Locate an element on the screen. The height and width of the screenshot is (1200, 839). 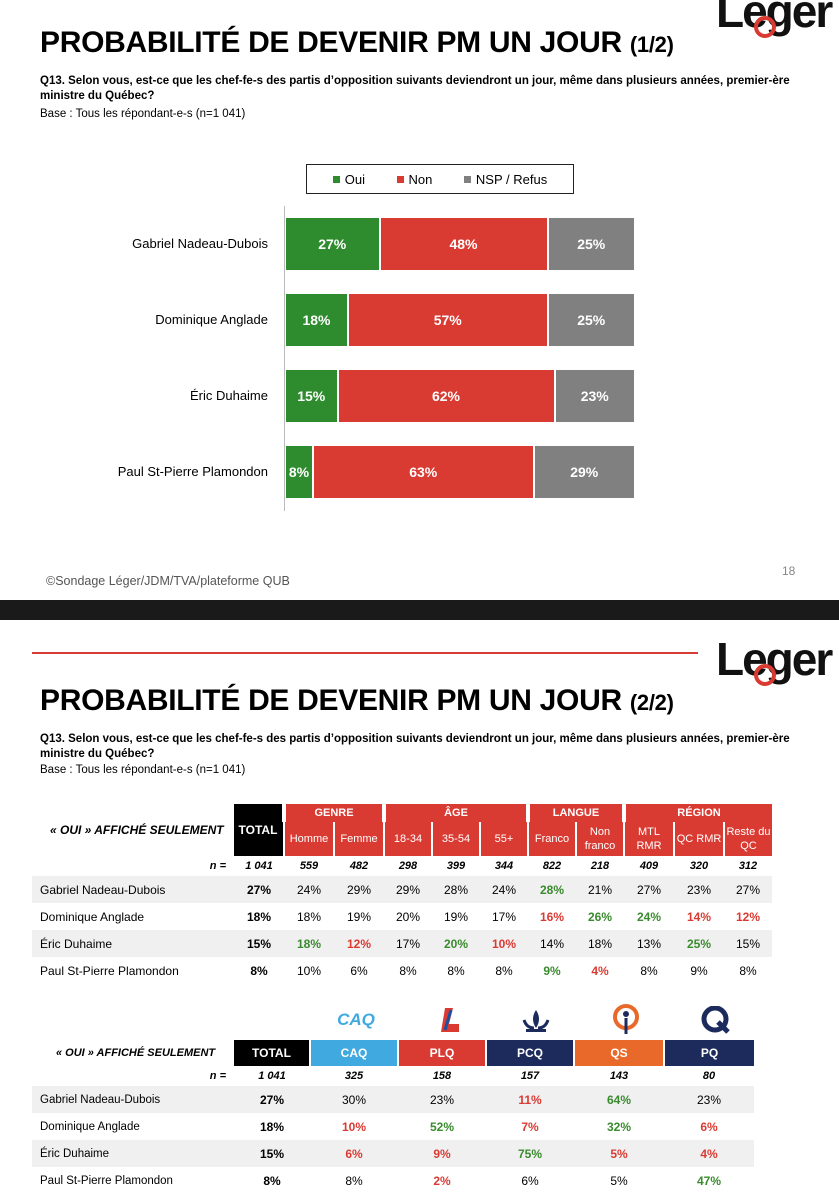
column-header: Non franco is located at coordinates (599, 839).